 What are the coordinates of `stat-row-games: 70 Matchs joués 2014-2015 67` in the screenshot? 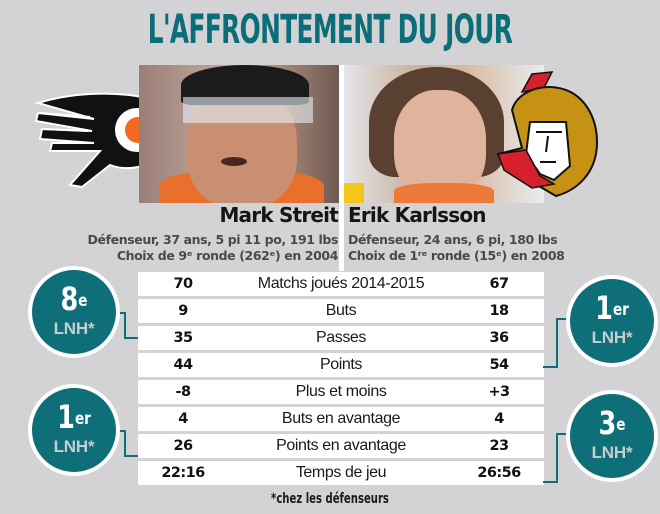 It's located at (341, 284).